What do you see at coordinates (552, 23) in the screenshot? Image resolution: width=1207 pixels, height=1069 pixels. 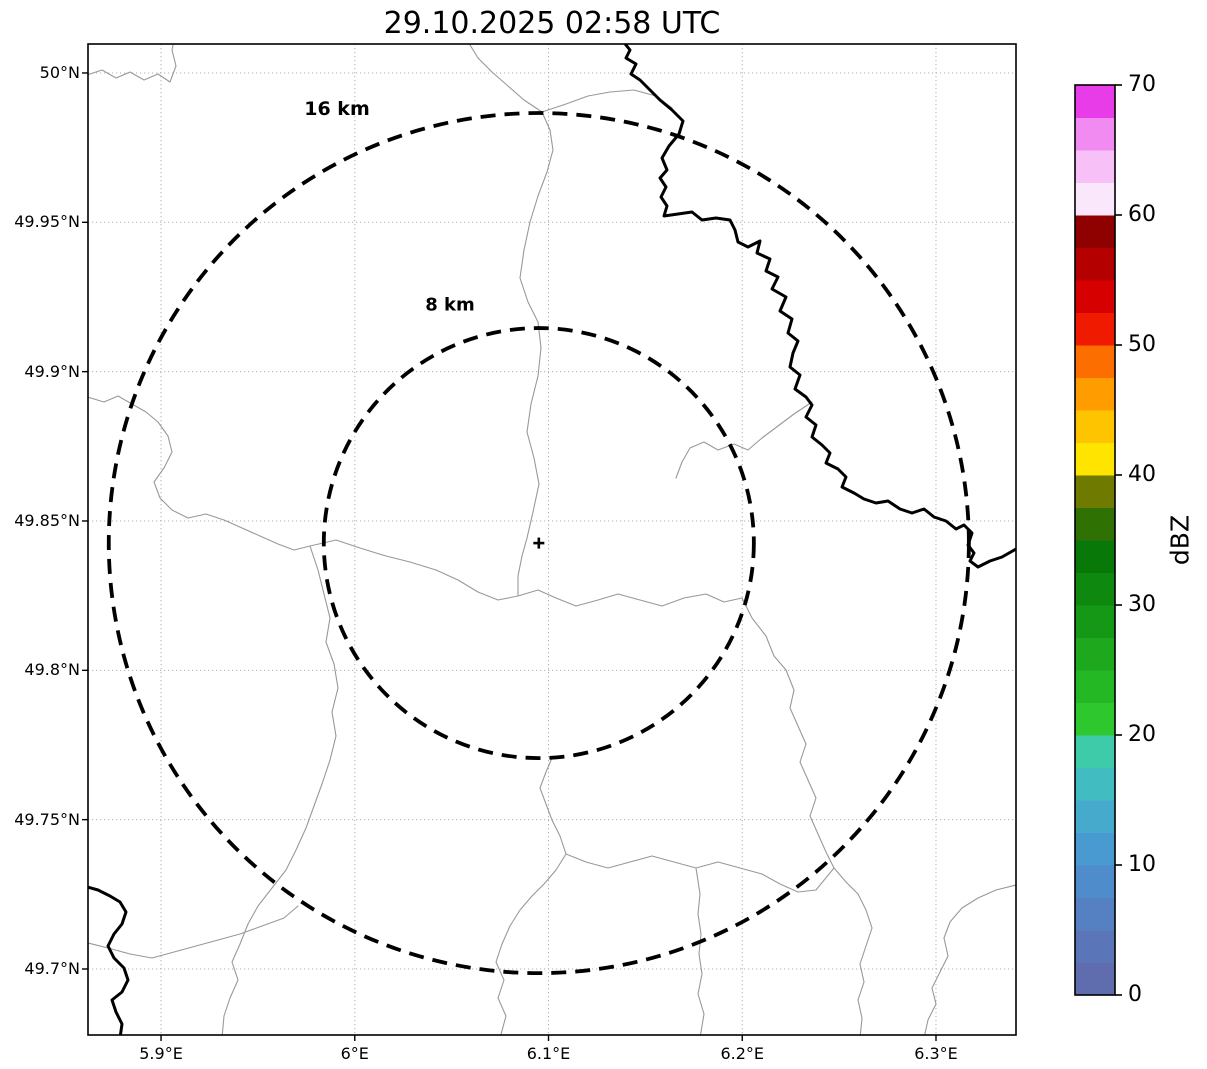 I see `plot-title: 29.10.2025 02:58 UTC` at bounding box center [552, 23].